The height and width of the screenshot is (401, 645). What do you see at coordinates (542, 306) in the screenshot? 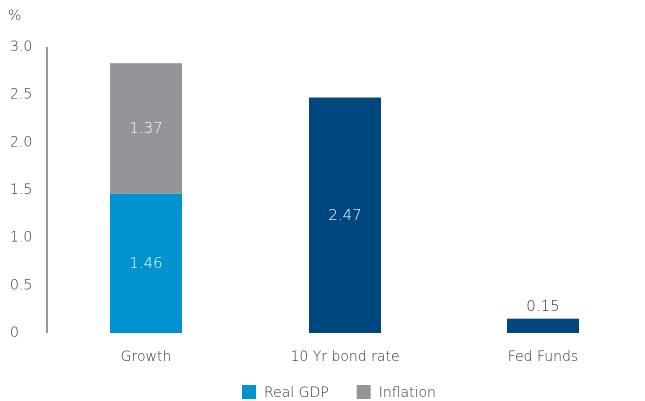
I see `data-label: 0.15` at bounding box center [542, 306].